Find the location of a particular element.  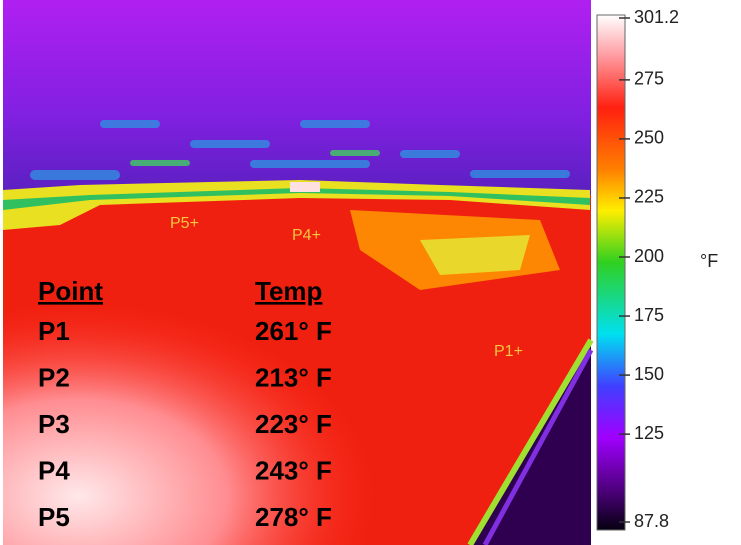

point-marker: P4+ is located at coordinates (306, 235).